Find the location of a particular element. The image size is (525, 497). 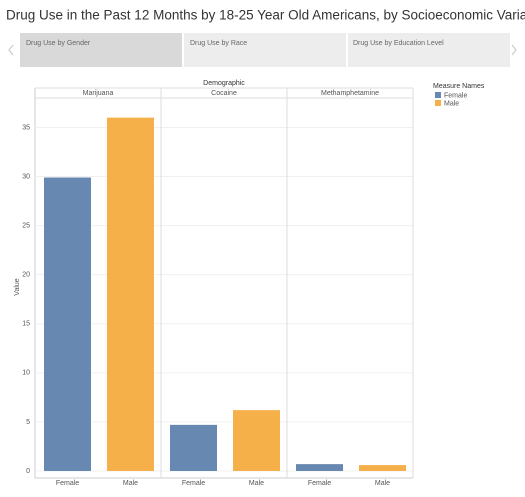

facet-title: Demographic is located at coordinates (224, 83).